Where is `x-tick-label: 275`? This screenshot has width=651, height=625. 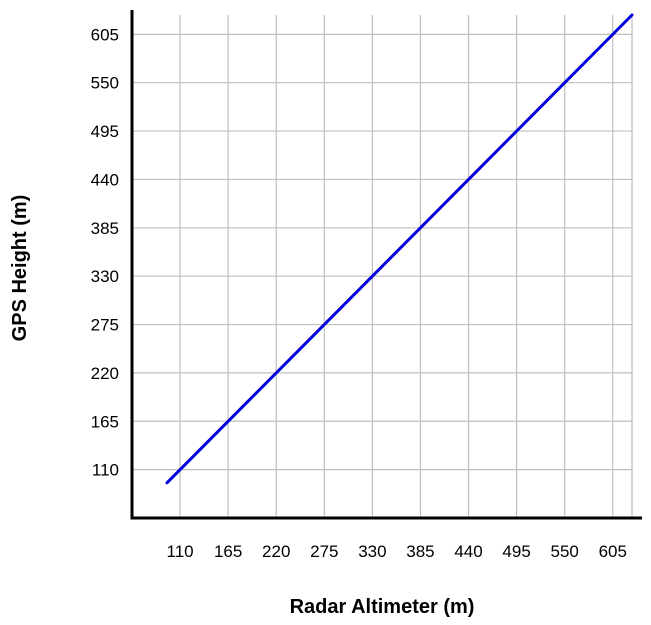 x-tick-label: 275 is located at coordinates (324, 551).